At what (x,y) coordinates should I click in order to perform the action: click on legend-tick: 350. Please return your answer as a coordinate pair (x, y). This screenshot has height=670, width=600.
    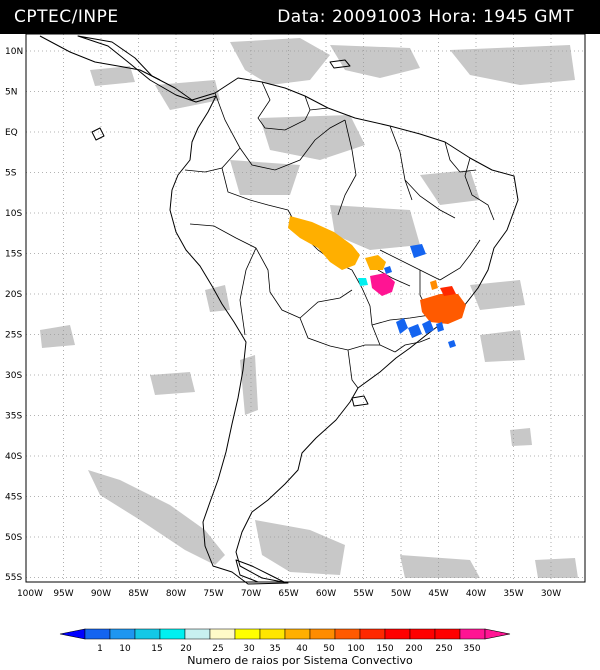
    Looking at the image, I should click on (471, 649).